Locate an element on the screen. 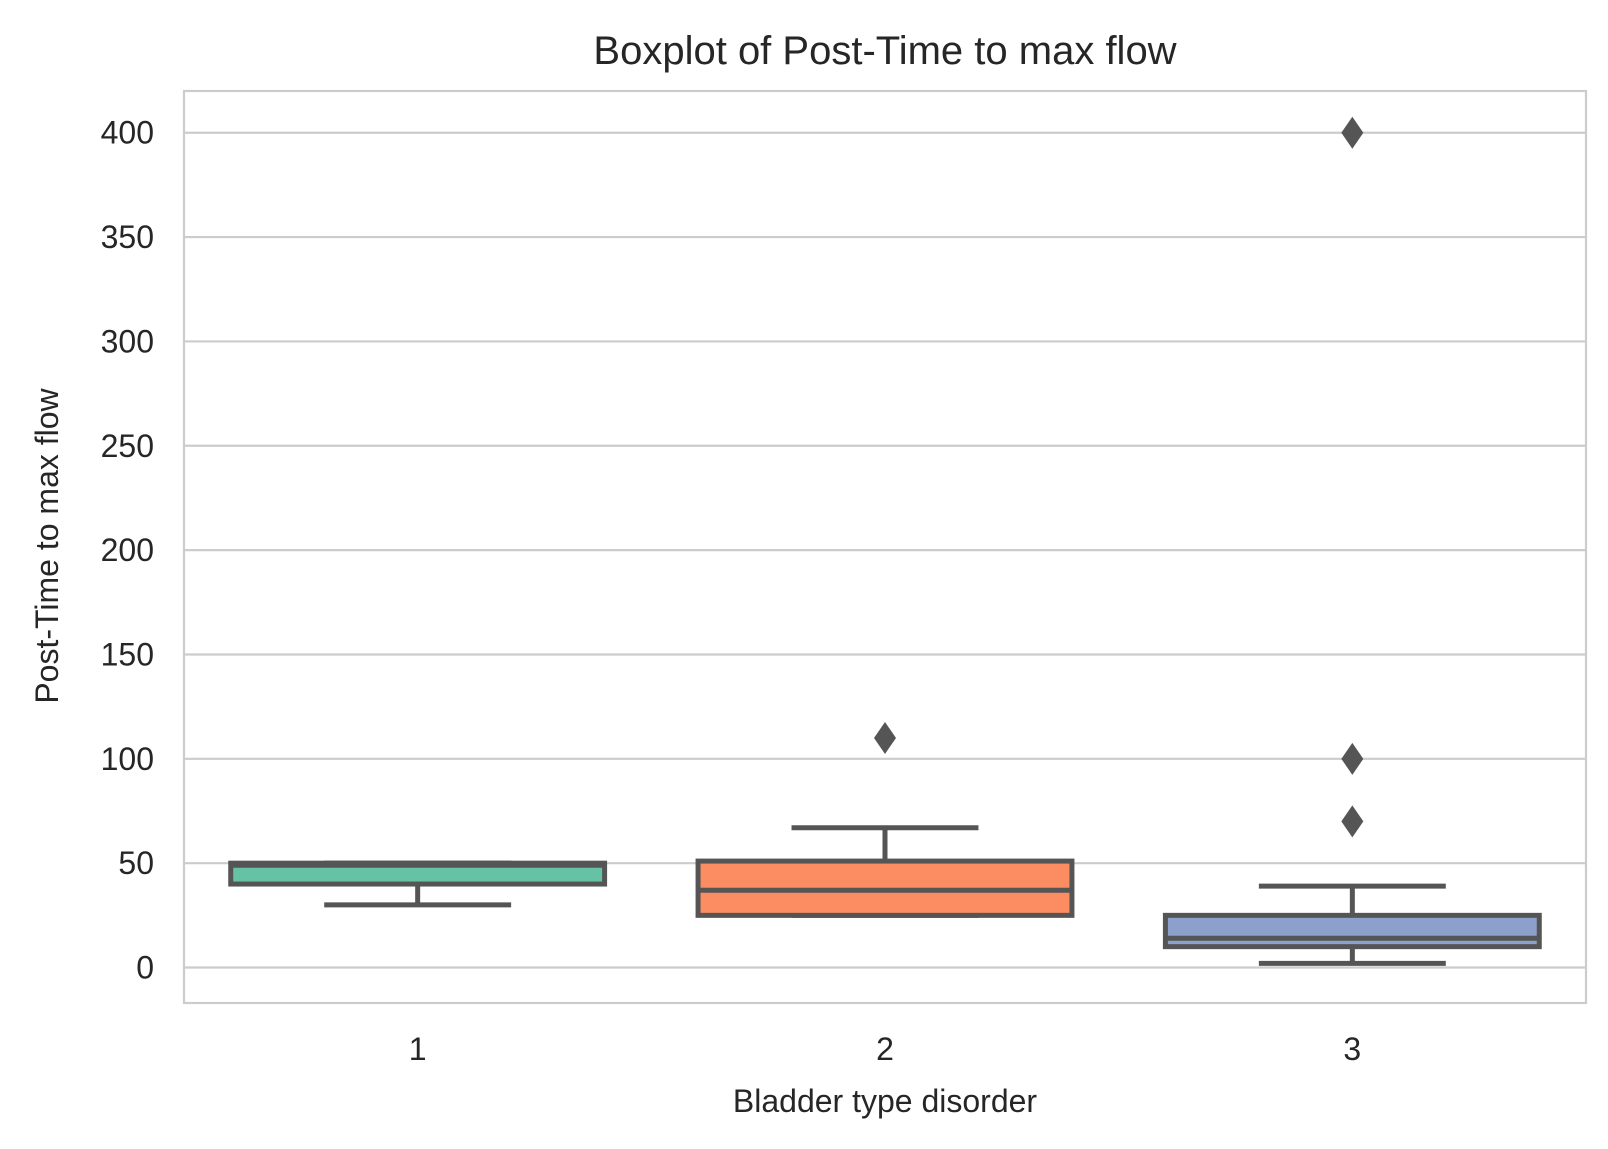 Image resolution: width=1608 pixels, height=1149 pixels. y-tick-label-0: 0 is located at coordinates (145, 968).